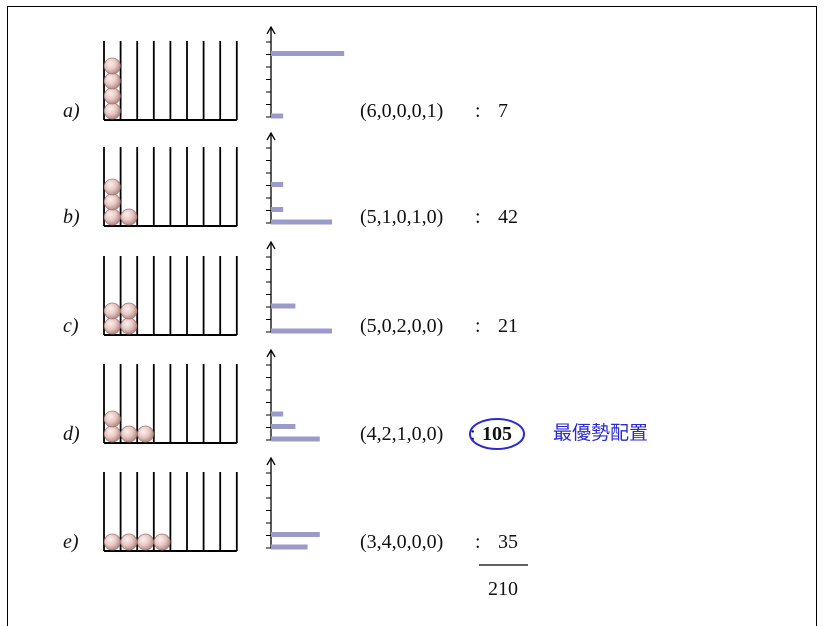  What do you see at coordinates (508, 326) in the screenshot?
I see `microstate-count: 21` at bounding box center [508, 326].